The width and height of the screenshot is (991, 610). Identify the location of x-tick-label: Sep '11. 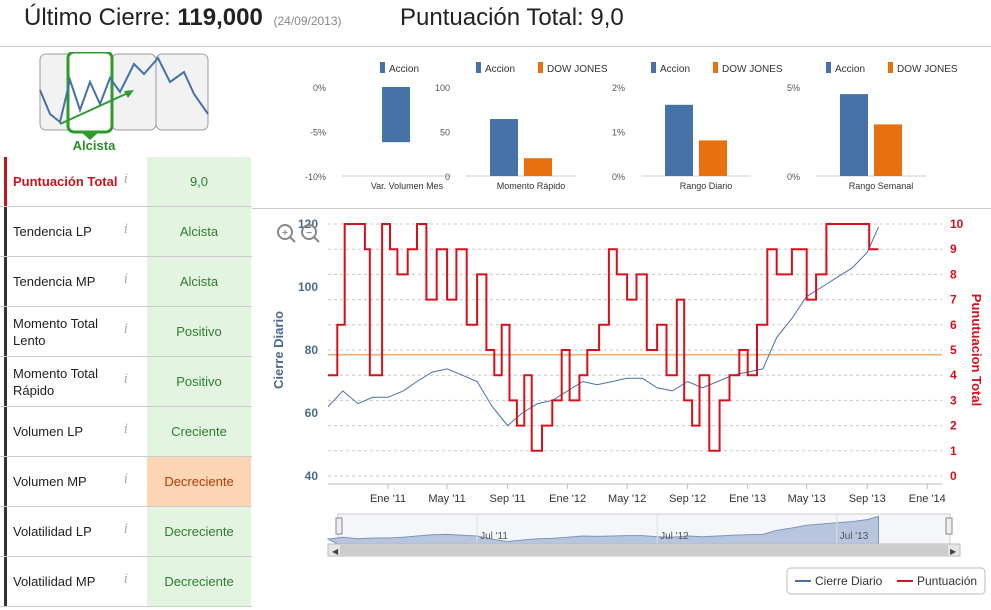
(507, 499).